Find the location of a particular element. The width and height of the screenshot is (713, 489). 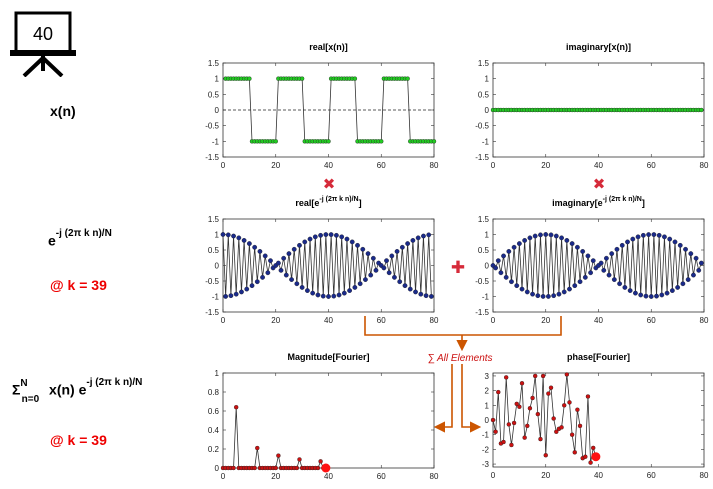

chart-title-end: ] is located at coordinates (360, 203).